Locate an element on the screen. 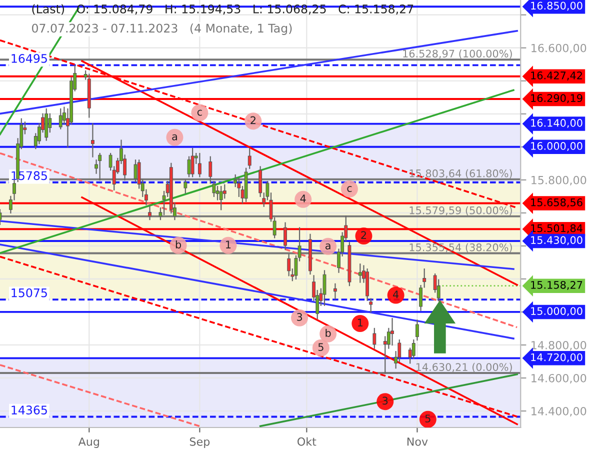 This screenshot has height=450, width=595. ref-line-label: 16.290,19 is located at coordinates (556, 99).